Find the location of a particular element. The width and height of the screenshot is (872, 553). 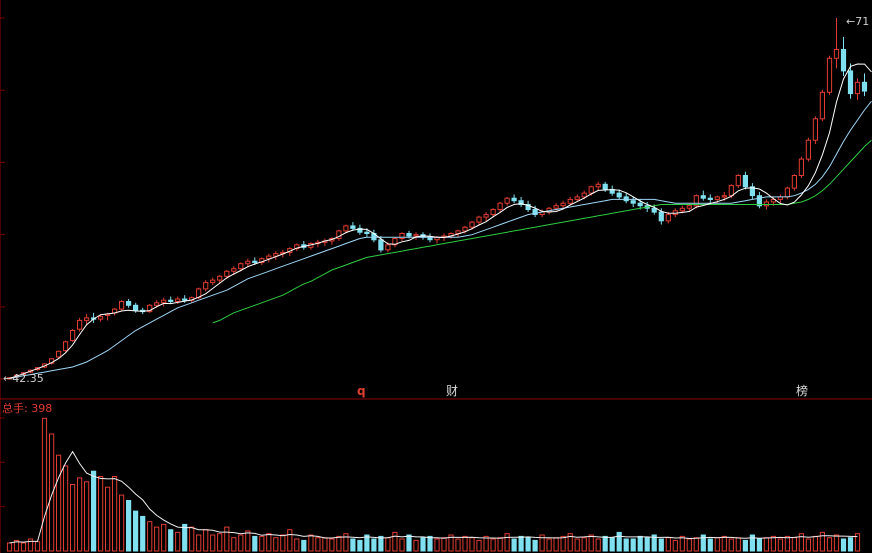

price-high-label: ←71 is located at coordinates (858, 21).